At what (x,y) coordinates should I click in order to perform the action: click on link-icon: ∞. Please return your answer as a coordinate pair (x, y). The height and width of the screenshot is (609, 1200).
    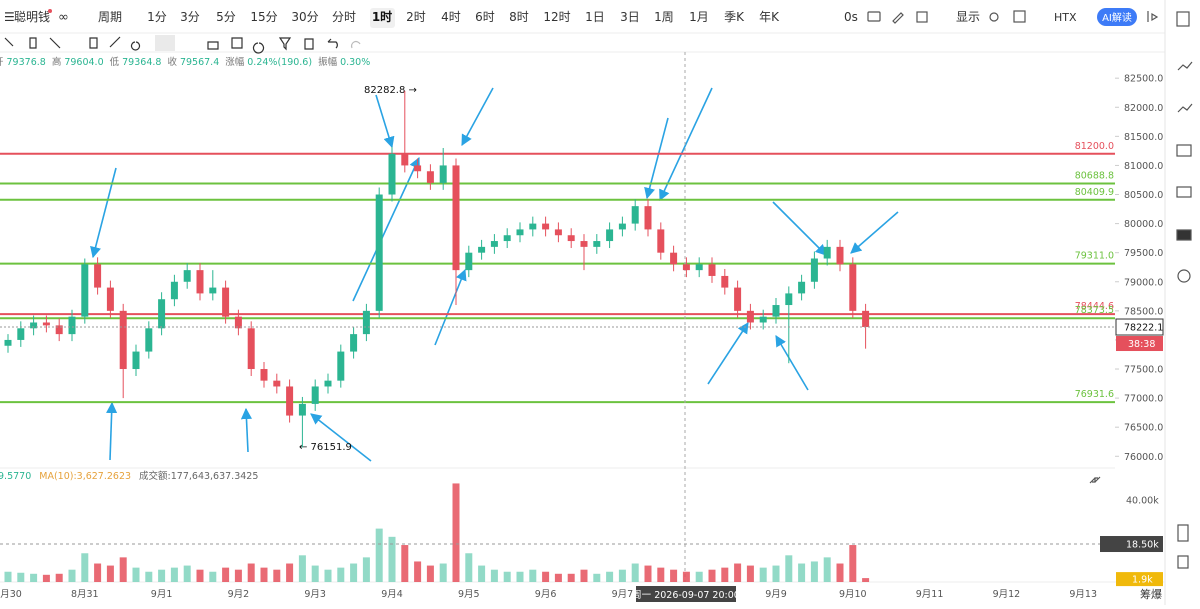
    Looking at the image, I should click on (63, 17).